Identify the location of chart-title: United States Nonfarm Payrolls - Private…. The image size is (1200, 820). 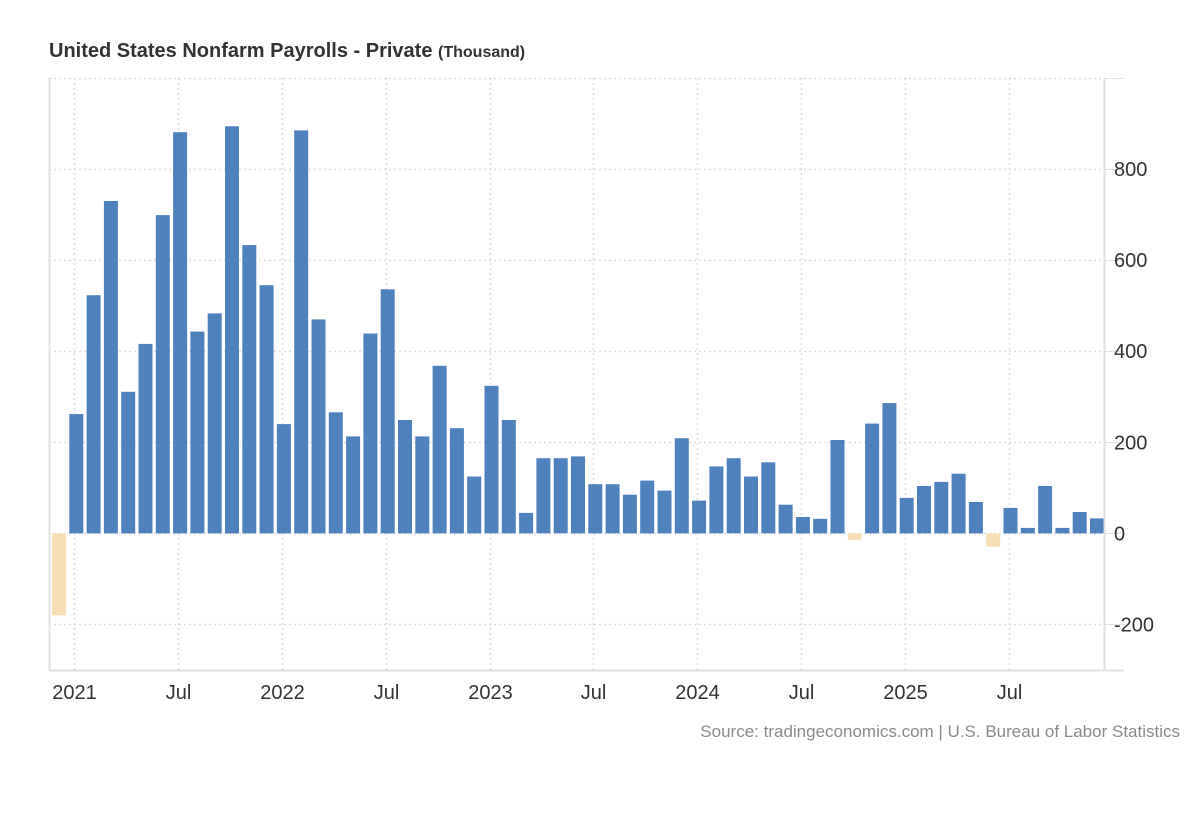
(287, 51).